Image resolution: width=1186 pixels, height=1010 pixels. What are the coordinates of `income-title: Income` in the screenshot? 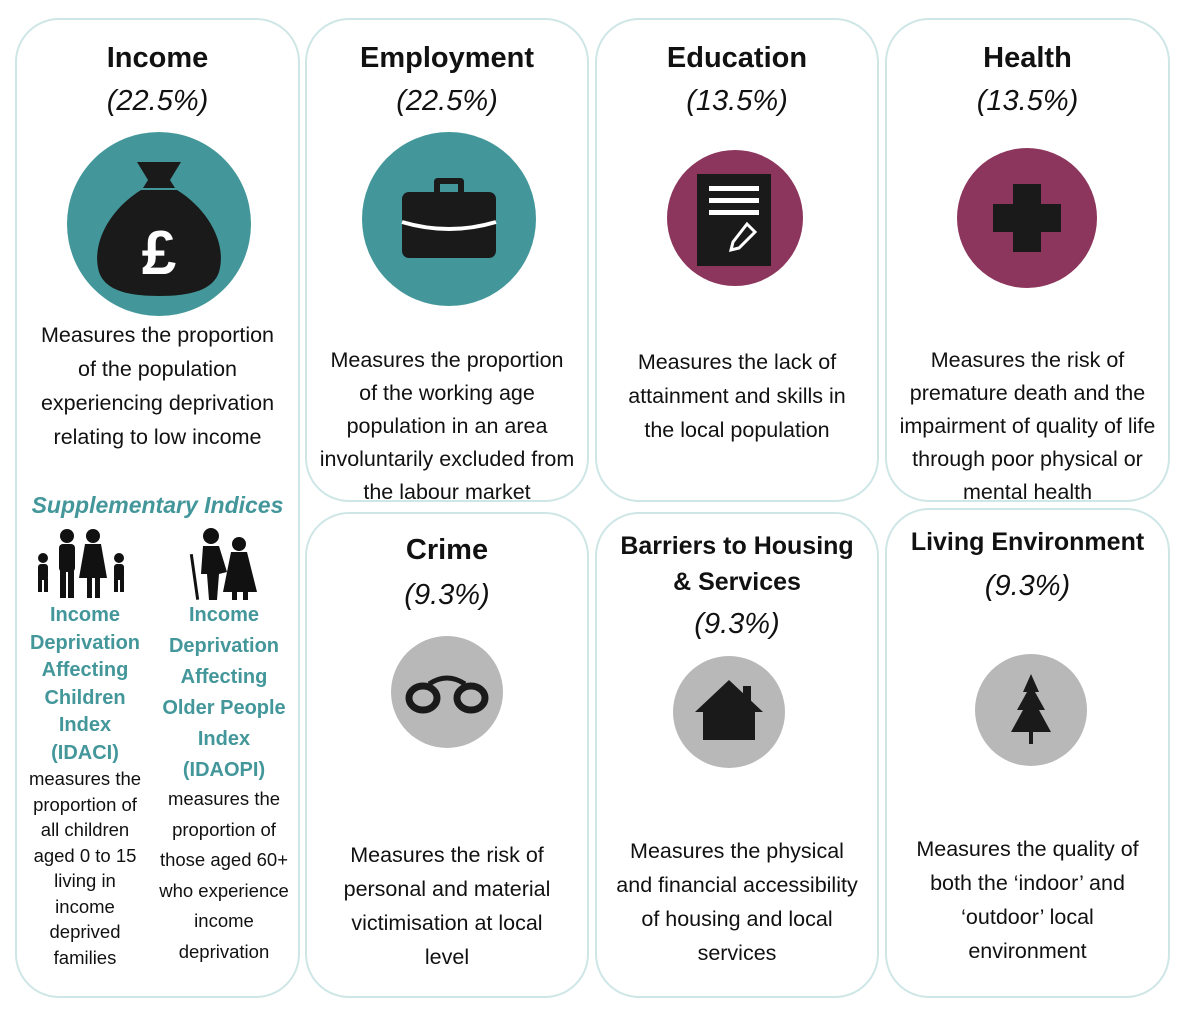 It's located at (157, 58).